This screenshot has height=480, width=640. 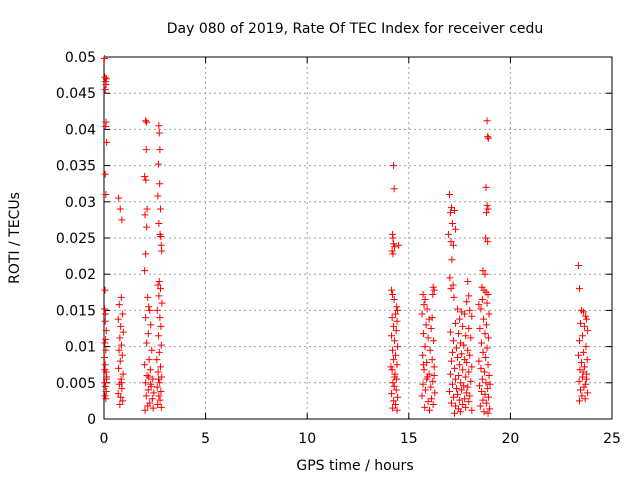 I want to click on y-tick-label: 0.04, so click(x=80, y=130).